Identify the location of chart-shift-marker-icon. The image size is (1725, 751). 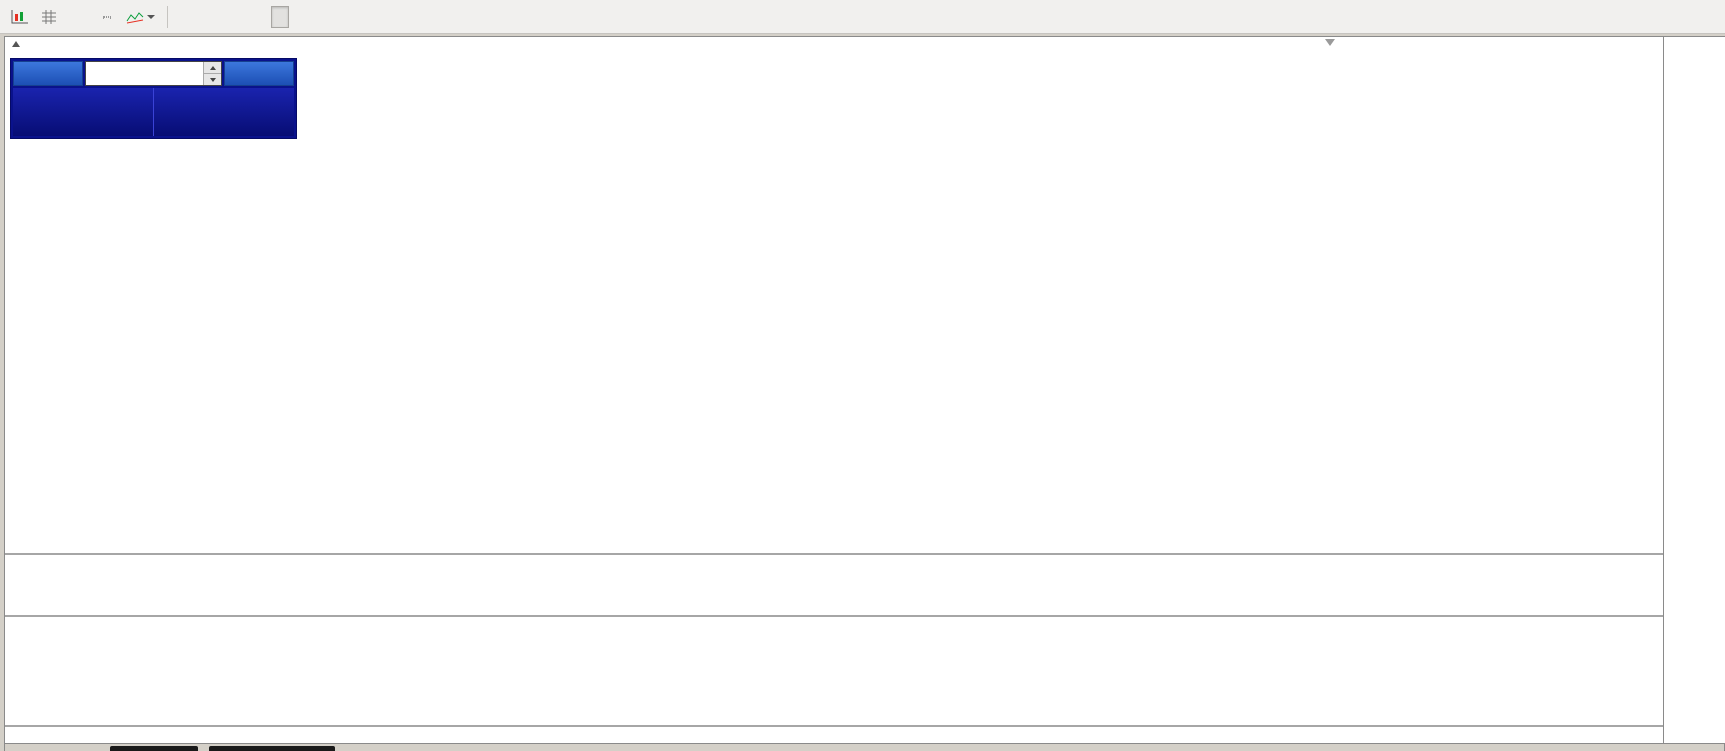
(1330, 42).